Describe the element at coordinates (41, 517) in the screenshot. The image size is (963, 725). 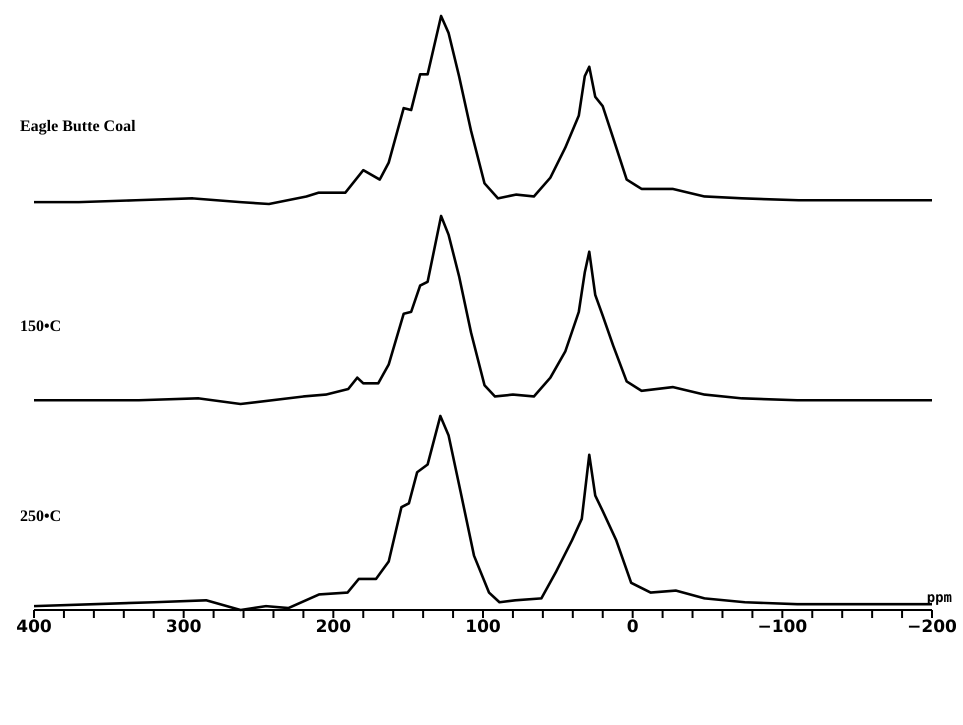
I see `text: 250•C` at that location.